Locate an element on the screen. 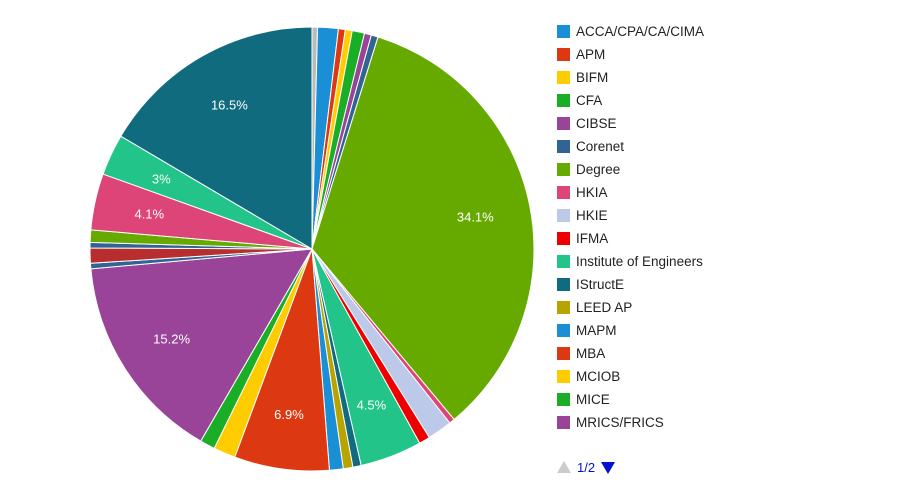 This screenshot has width=899, height=500. legend-label: MCIOB is located at coordinates (598, 376).